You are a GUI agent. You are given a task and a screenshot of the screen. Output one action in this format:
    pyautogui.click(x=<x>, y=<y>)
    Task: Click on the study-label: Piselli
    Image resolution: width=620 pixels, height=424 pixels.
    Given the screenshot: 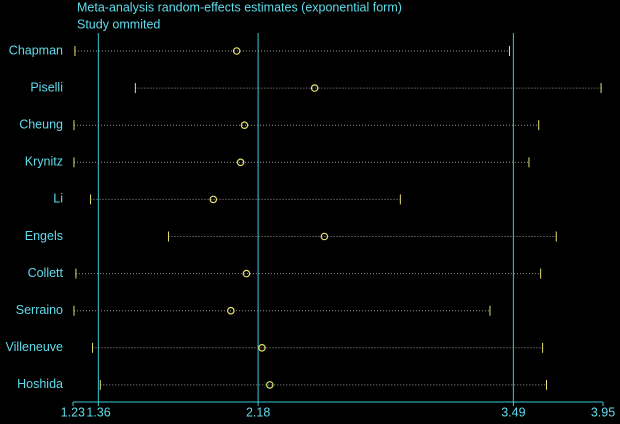 What is the action you would take?
    pyautogui.click(x=46, y=87)
    